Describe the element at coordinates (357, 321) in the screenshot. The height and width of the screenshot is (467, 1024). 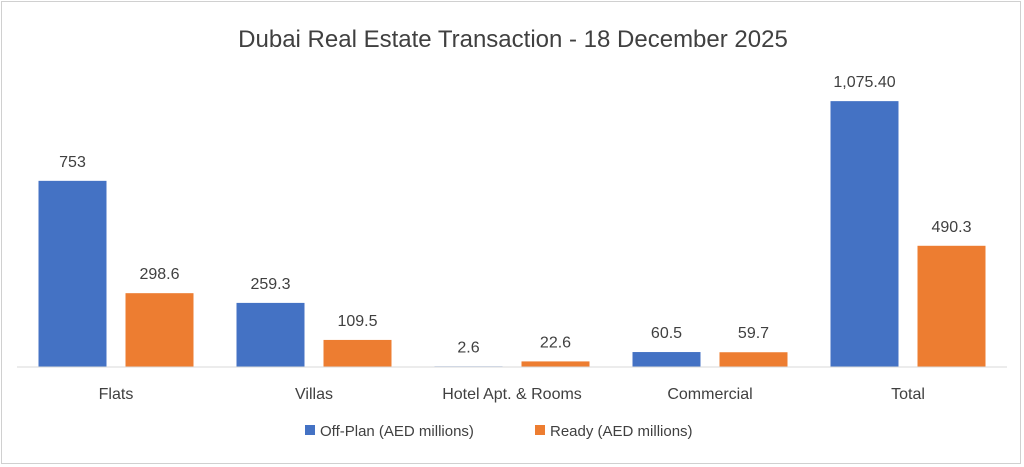
I see `data-label-ready-villas: 109.5` at that location.